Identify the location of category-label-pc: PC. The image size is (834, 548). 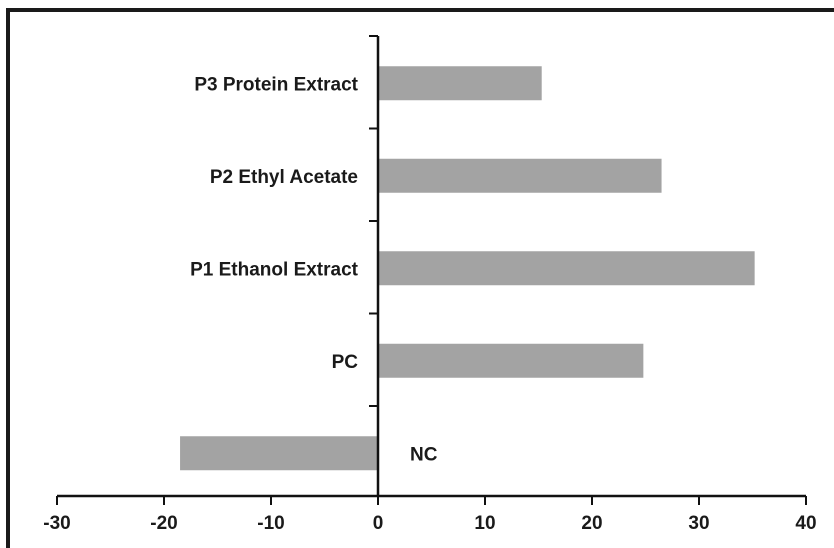
(345, 362).